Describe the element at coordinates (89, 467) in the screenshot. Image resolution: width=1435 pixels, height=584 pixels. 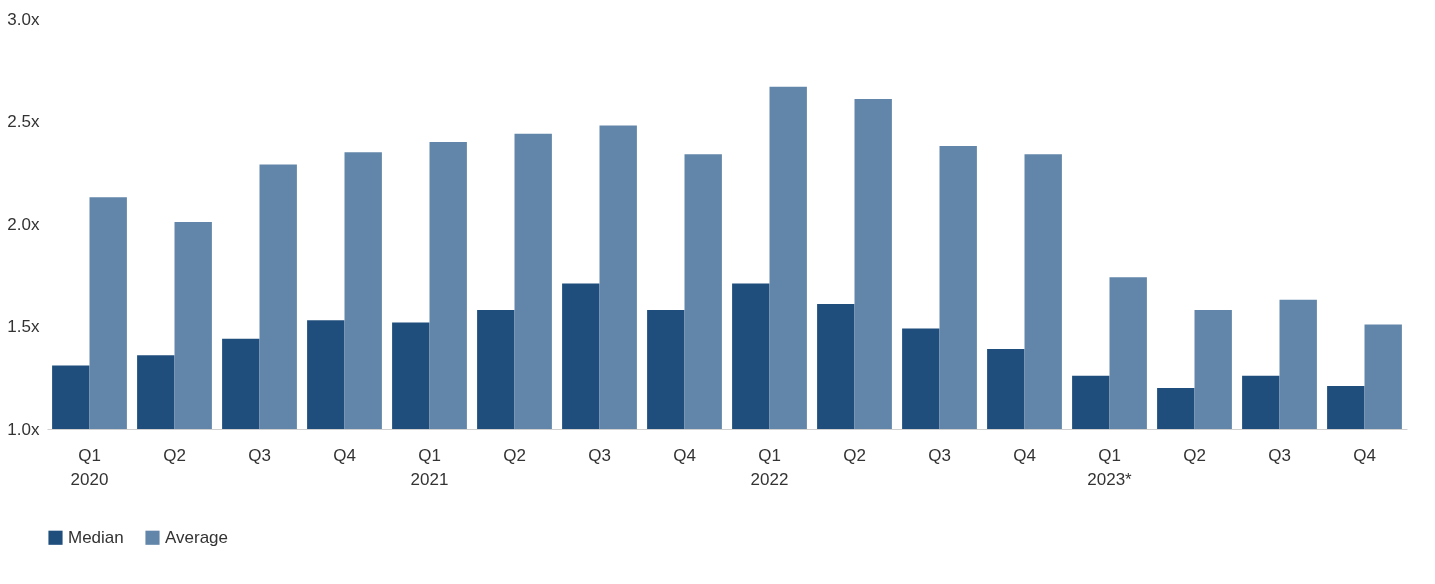
I see `x-tick-label: Q1 2020` at that location.